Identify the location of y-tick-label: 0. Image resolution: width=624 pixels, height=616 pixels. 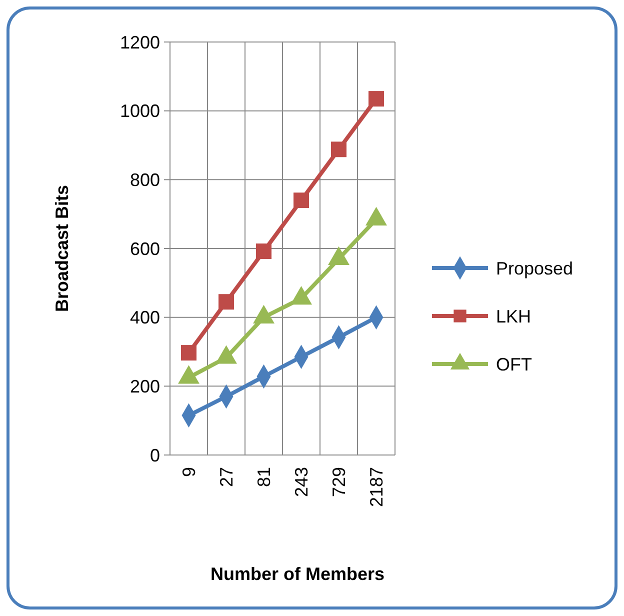
(155, 455).